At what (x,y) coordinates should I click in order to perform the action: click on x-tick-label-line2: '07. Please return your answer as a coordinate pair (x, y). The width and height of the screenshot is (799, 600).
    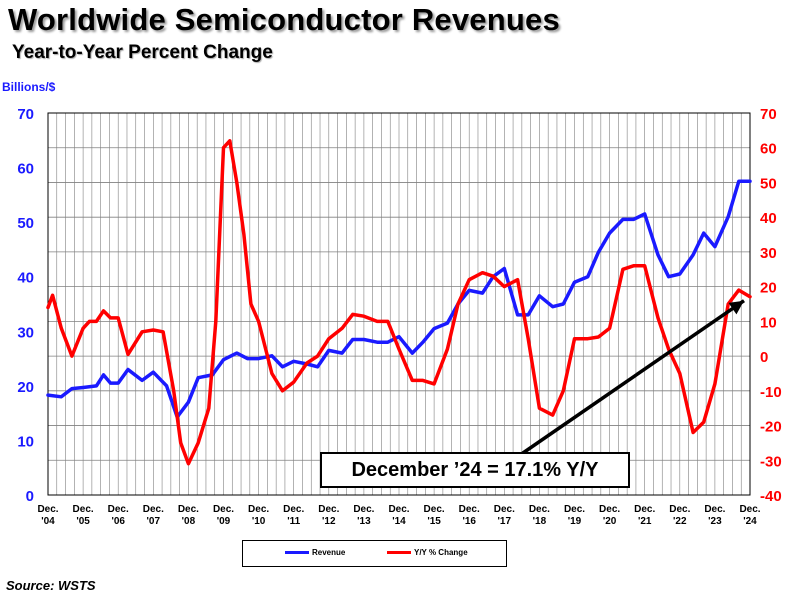
    Looking at the image, I should click on (154, 521).